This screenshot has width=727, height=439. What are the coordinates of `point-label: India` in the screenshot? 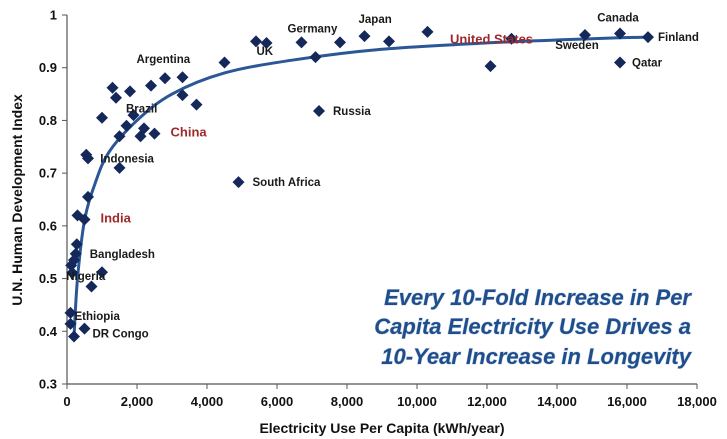 It's located at (116, 218).